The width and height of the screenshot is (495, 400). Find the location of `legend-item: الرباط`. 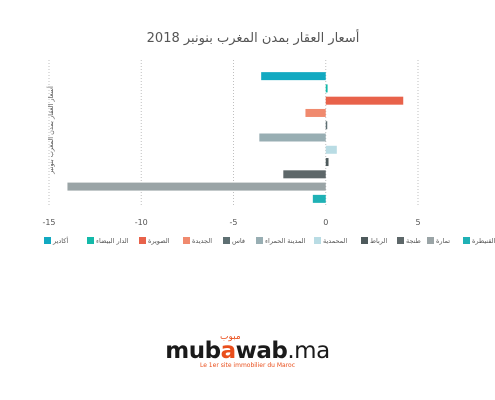

legend-item: الرباط is located at coordinates (374, 241).